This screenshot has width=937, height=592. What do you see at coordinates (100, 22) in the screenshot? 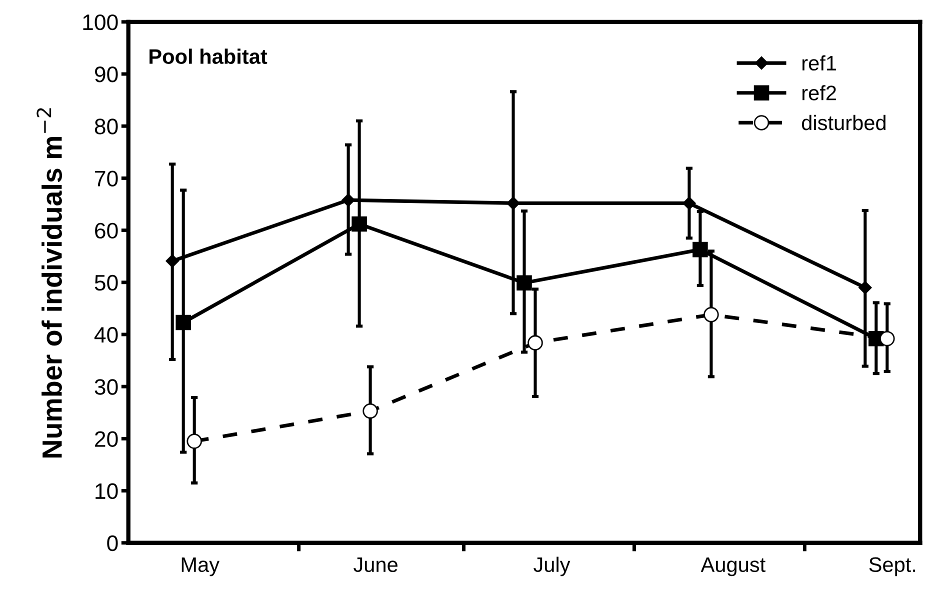
I see `y-tick-label: 100` at bounding box center [100, 22].